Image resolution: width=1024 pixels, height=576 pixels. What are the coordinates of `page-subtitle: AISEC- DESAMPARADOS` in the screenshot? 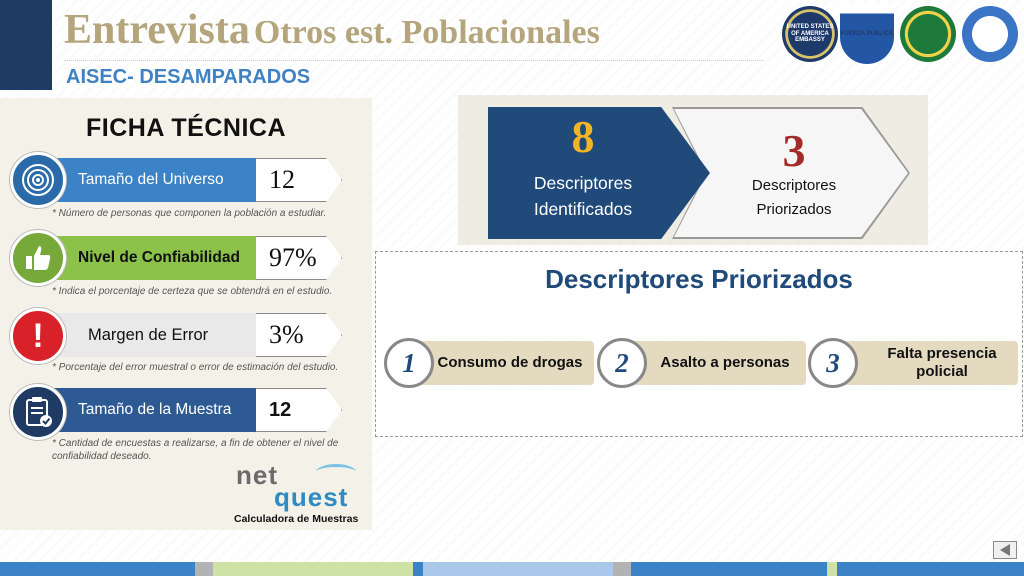 It's located at (188, 77).